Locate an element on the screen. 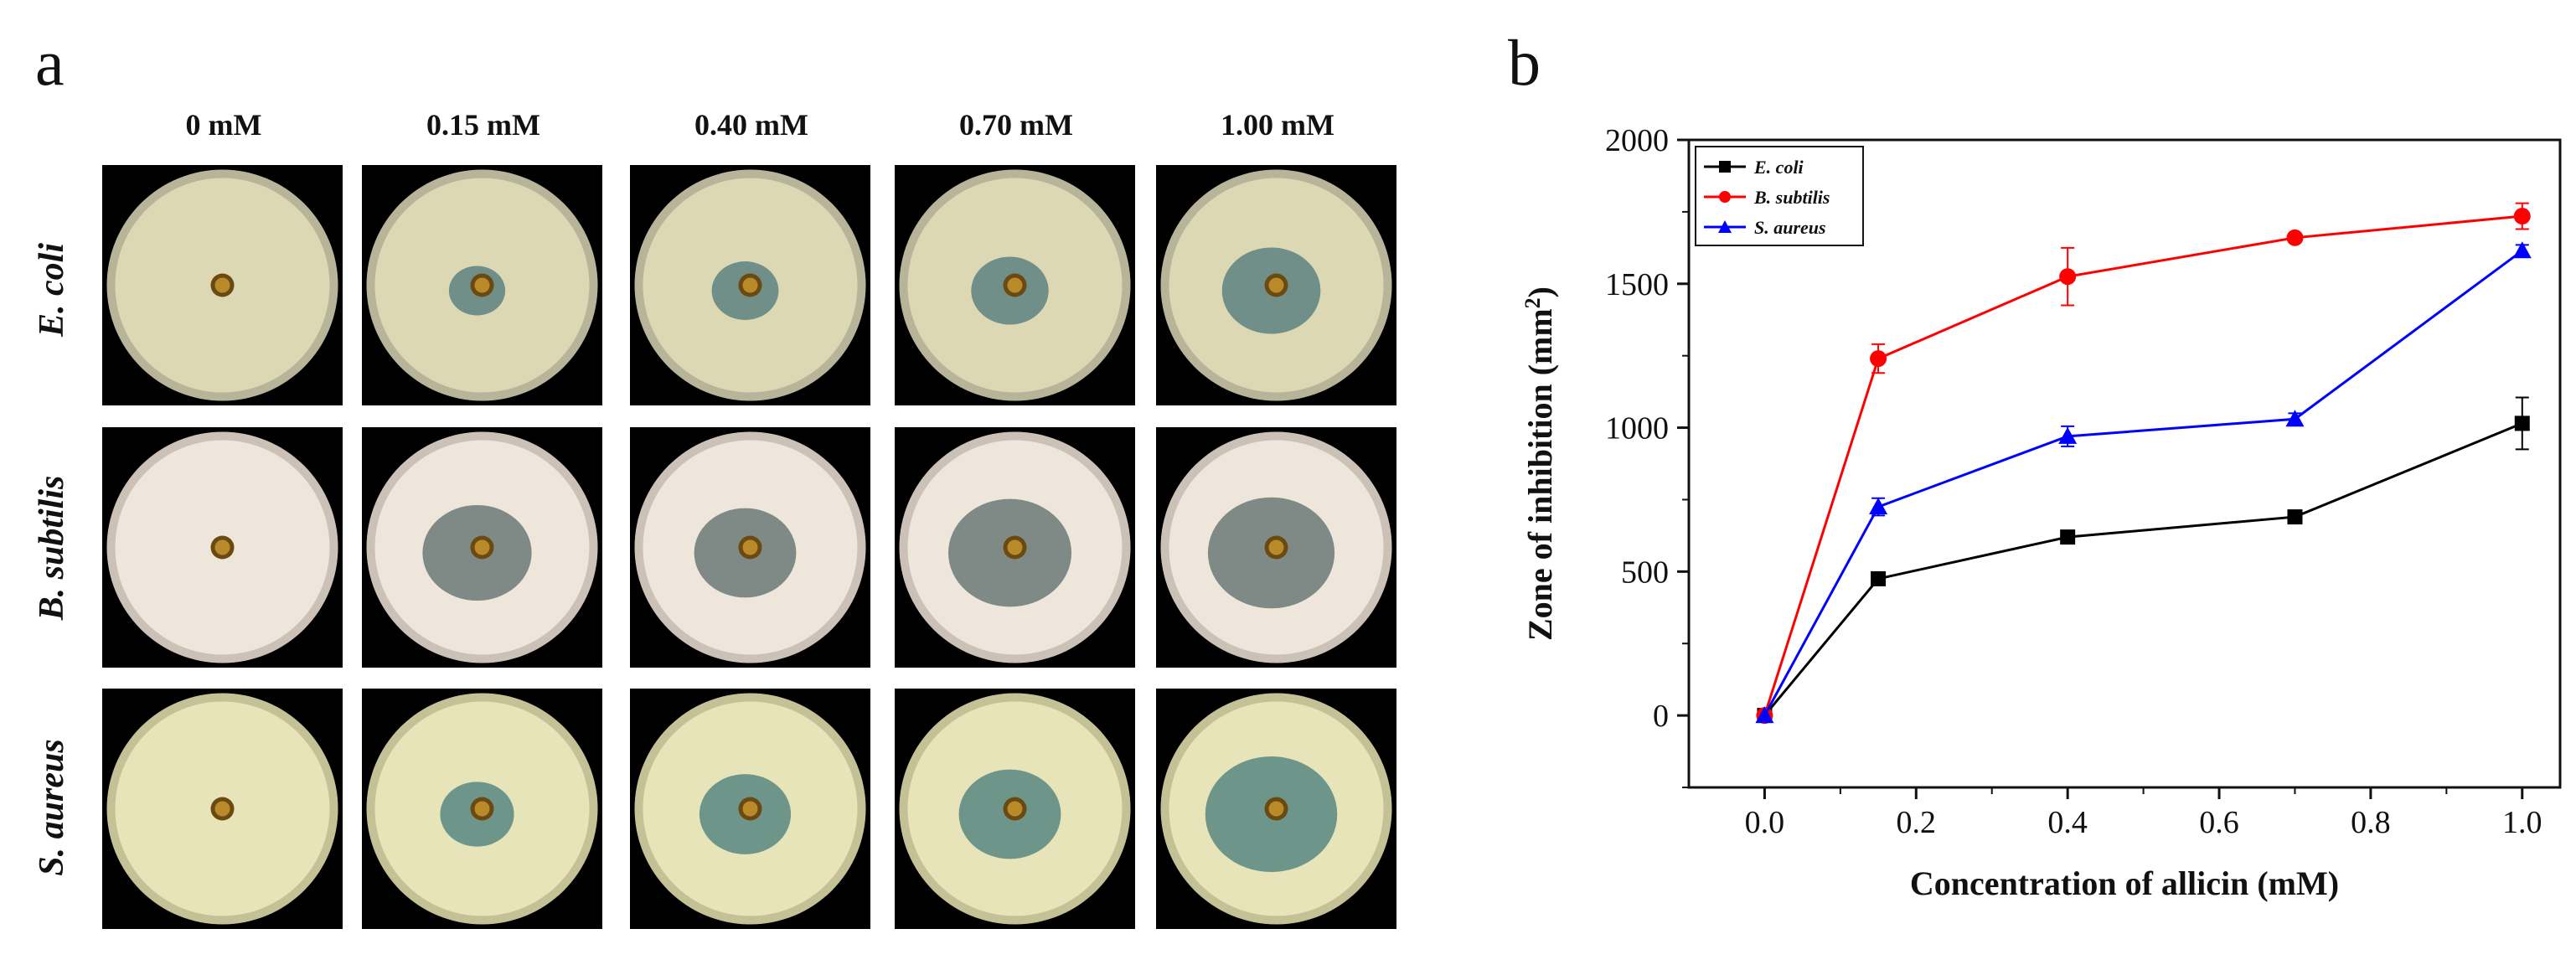 This screenshot has width=2576, height=965. column-label-0.15mM: 0.15 mM is located at coordinates (483, 125).